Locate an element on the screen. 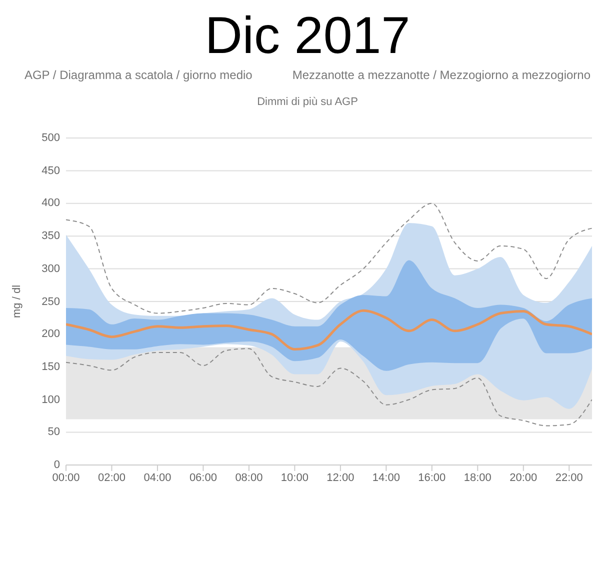  y-tick-label: 200 is located at coordinates (51, 334).